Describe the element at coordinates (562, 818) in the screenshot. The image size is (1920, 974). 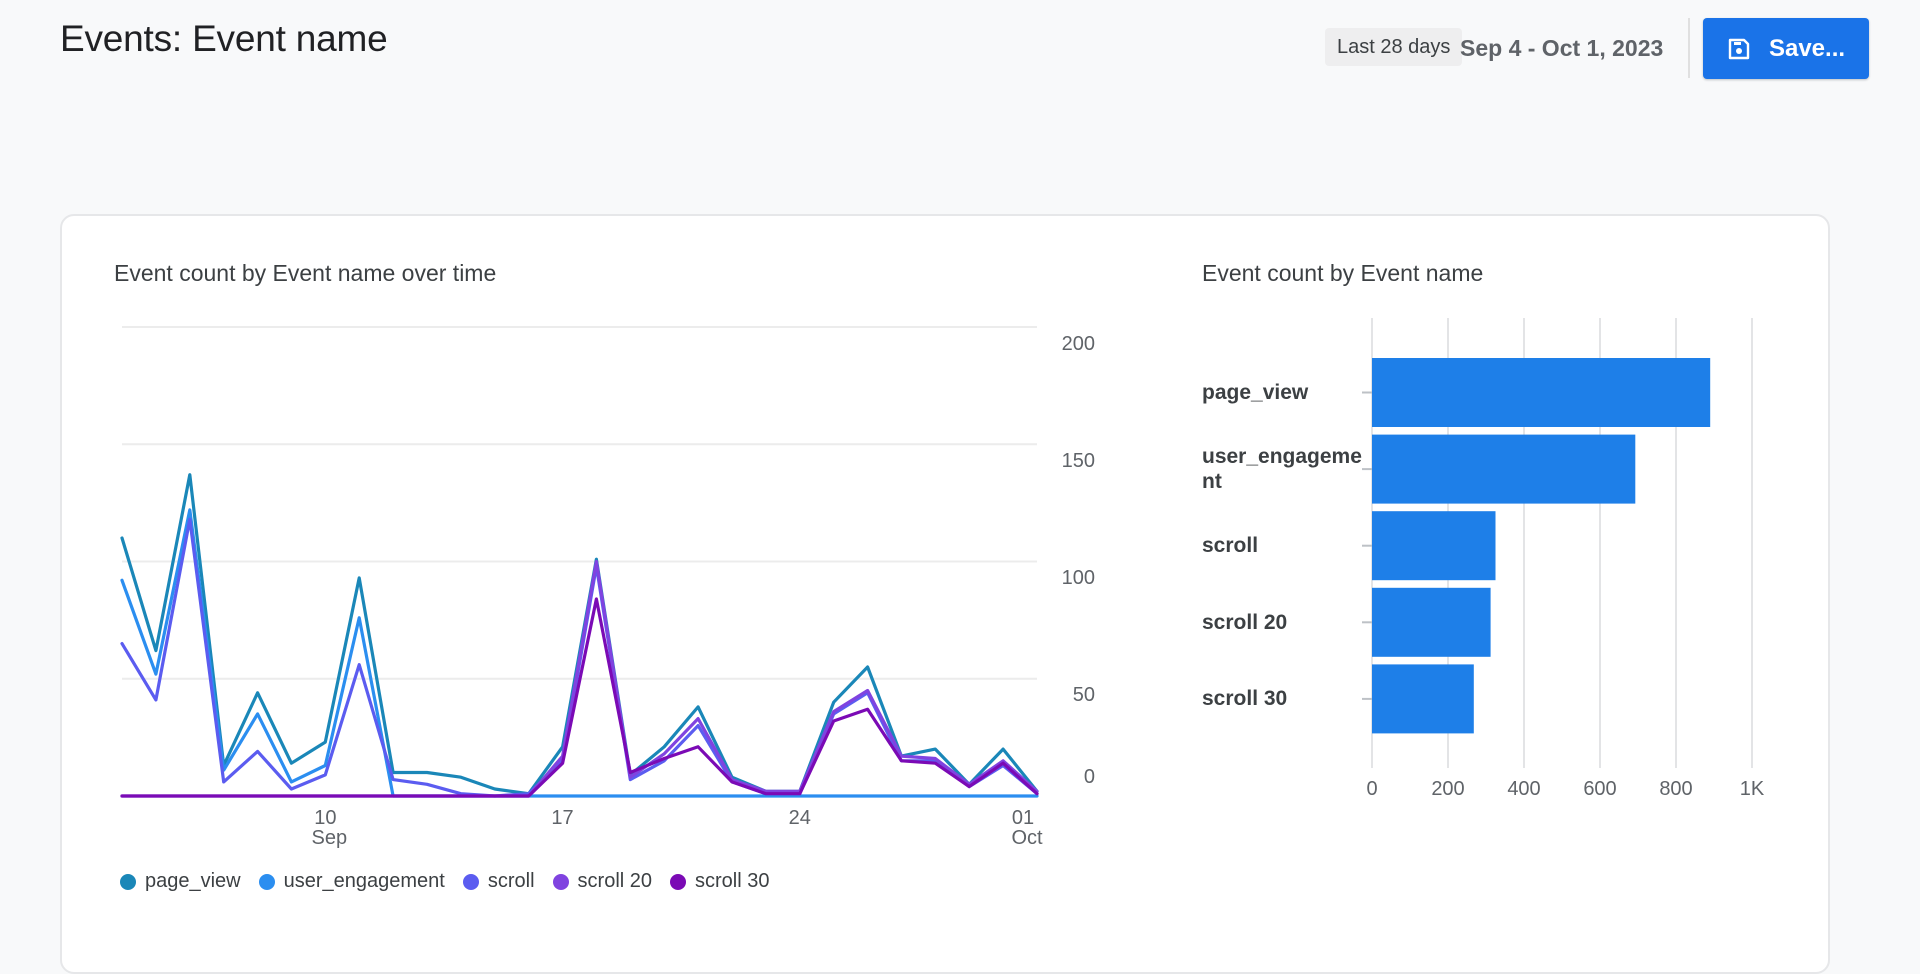
I see `x-tick-label: 17` at that location.